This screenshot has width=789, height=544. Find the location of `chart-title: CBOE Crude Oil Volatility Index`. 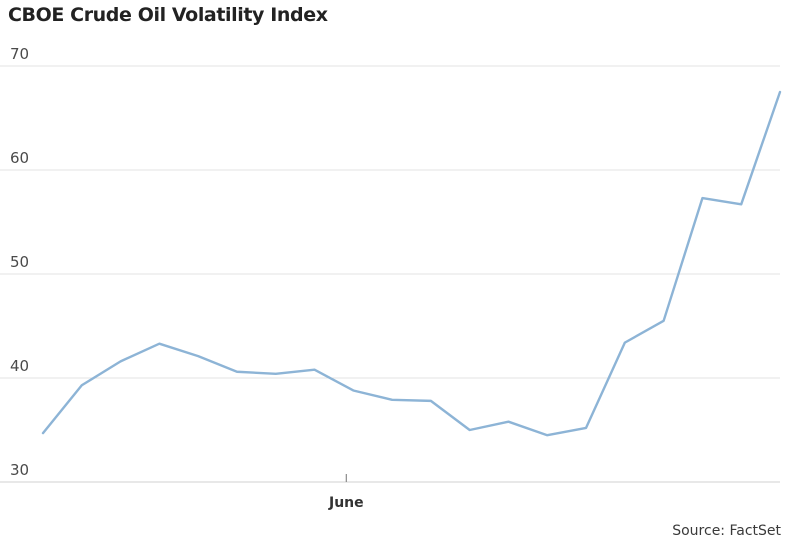

chart-title: CBOE Crude Oil Volatility Index is located at coordinates (168, 15).